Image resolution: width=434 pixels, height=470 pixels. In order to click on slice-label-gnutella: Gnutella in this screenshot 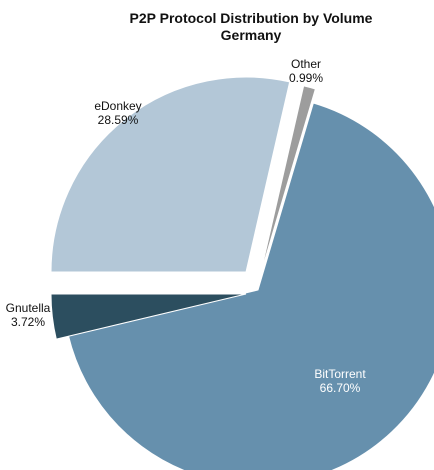, I will do `click(28, 308)`.